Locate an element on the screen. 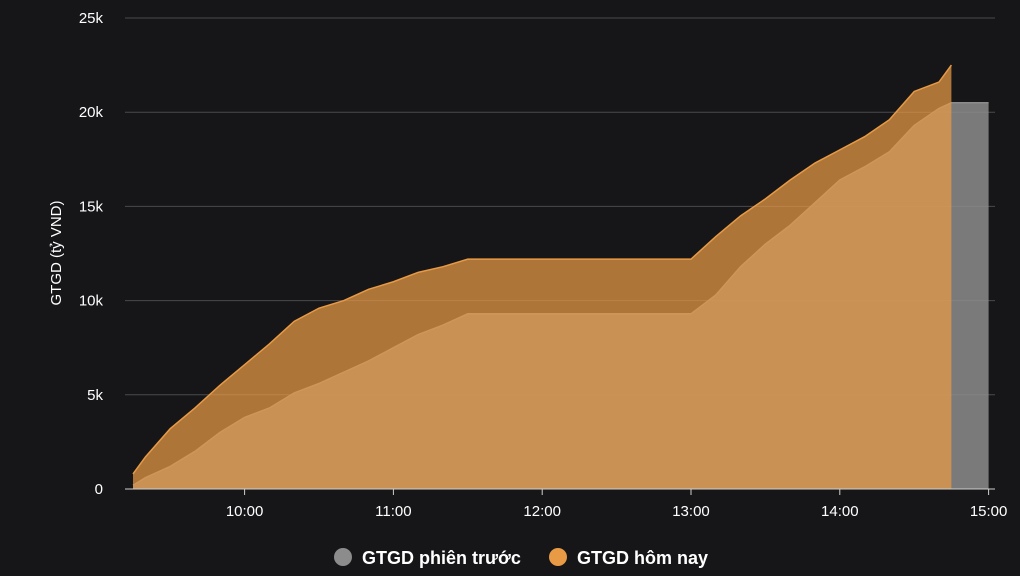 The width and height of the screenshot is (1020, 576). legend-label: GTGD phiên trước is located at coordinates (441, 558).